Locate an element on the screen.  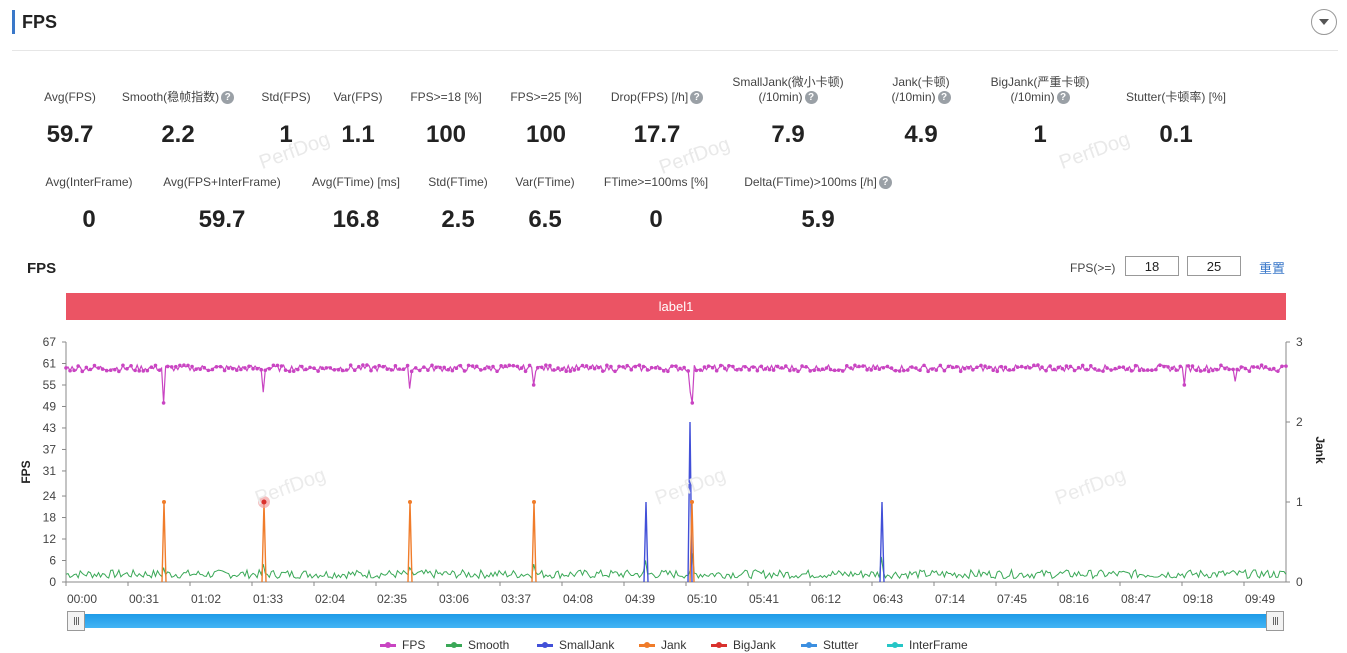
watermark: PerfDog is located at coordinates (290, 487).